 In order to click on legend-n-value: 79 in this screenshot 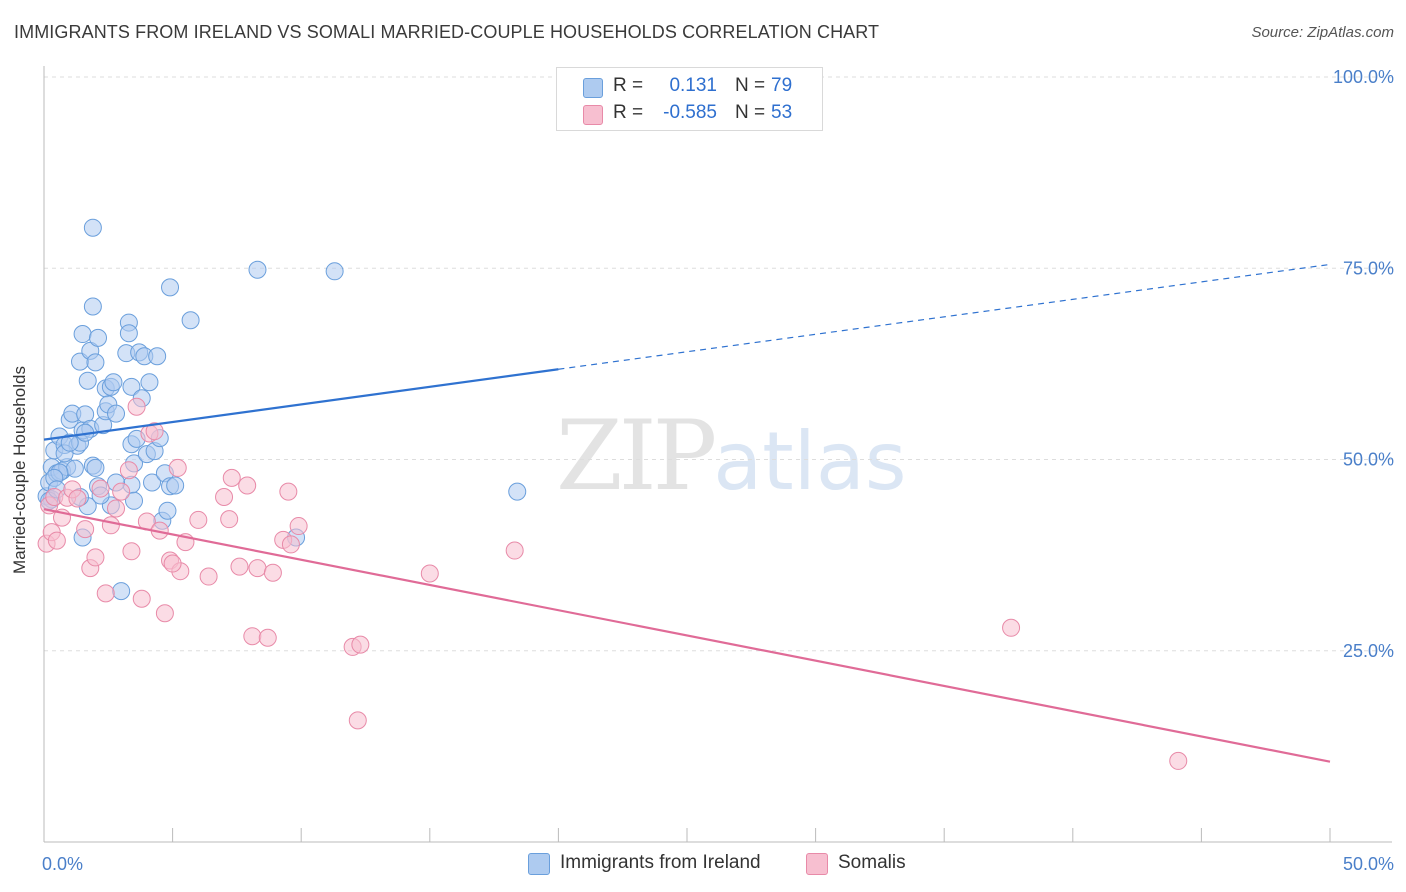, I will do `click(782, 85)`.